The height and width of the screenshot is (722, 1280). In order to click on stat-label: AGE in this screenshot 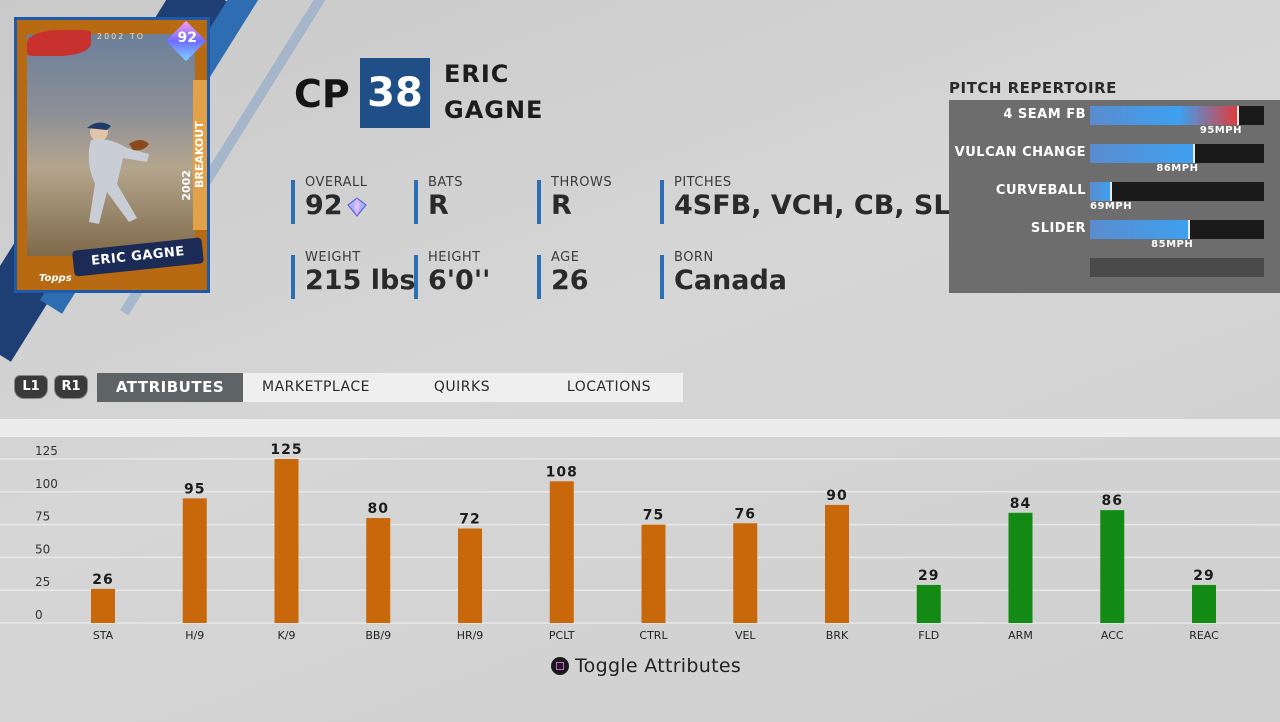, I will do `click(565, 257)`.